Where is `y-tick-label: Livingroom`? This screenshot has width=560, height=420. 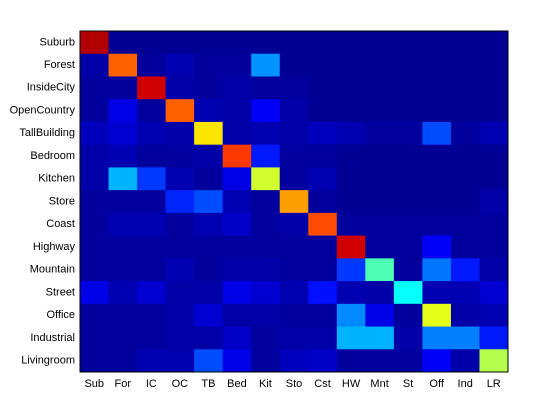
y-tick-label: Livingroom is located at coordinates (48, 361).